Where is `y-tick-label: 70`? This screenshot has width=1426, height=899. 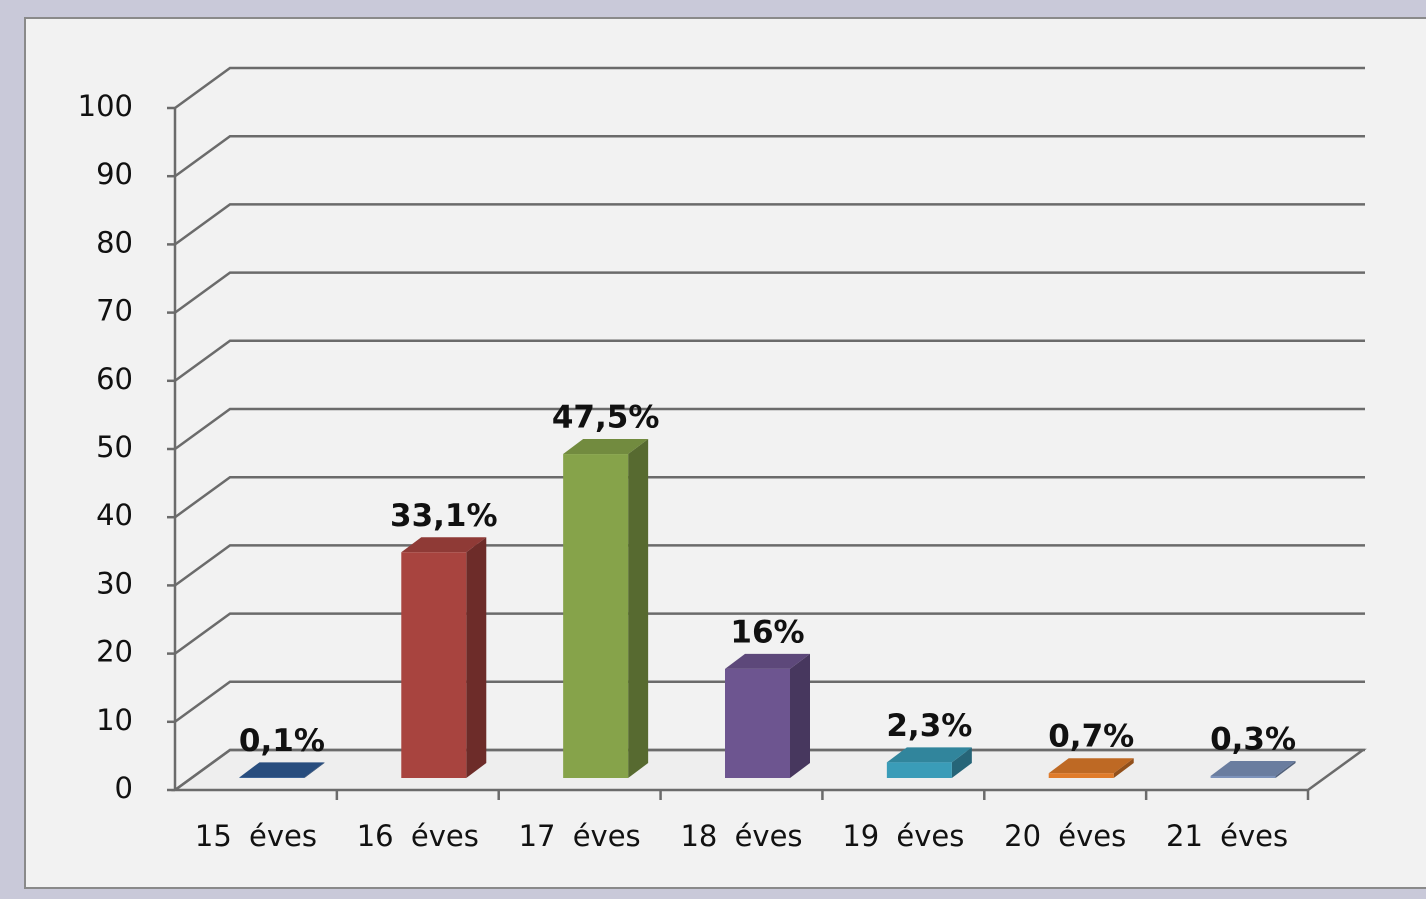 y-tick-label: 70 is located at coordinates (114, 311).